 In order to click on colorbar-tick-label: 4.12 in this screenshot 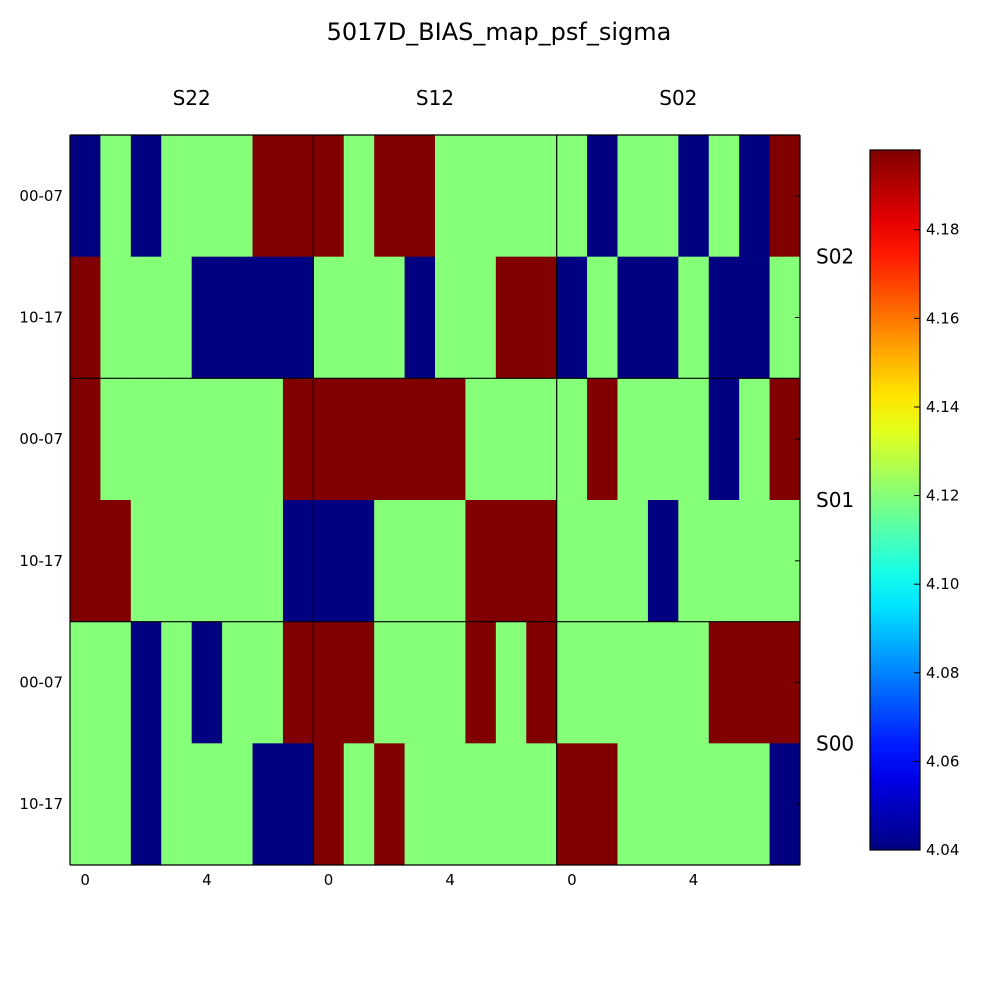, I will do `click(942, 496)`.